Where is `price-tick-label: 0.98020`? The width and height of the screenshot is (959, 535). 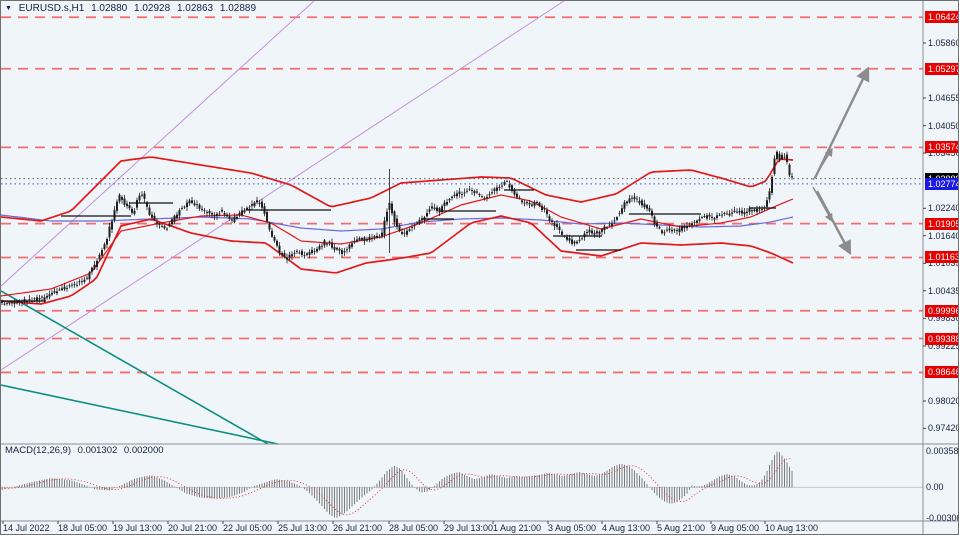 price-tick-label: 0.98020 is located at coordinates (943, 401).